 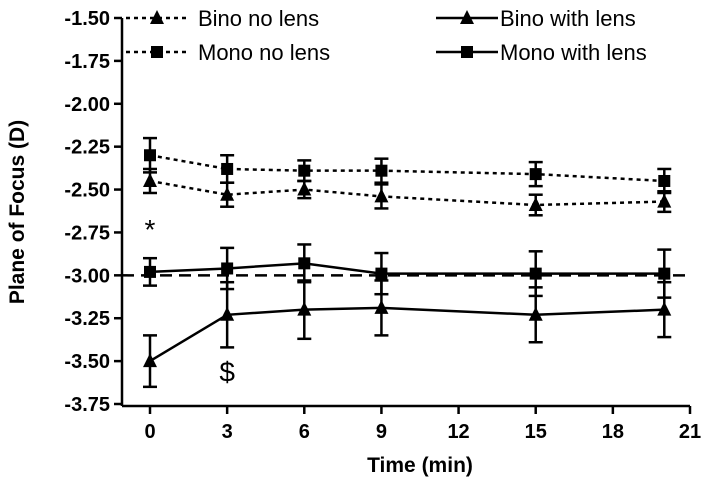 I want to click on legend-item: Bino no lens, so click(x=222, y=18).